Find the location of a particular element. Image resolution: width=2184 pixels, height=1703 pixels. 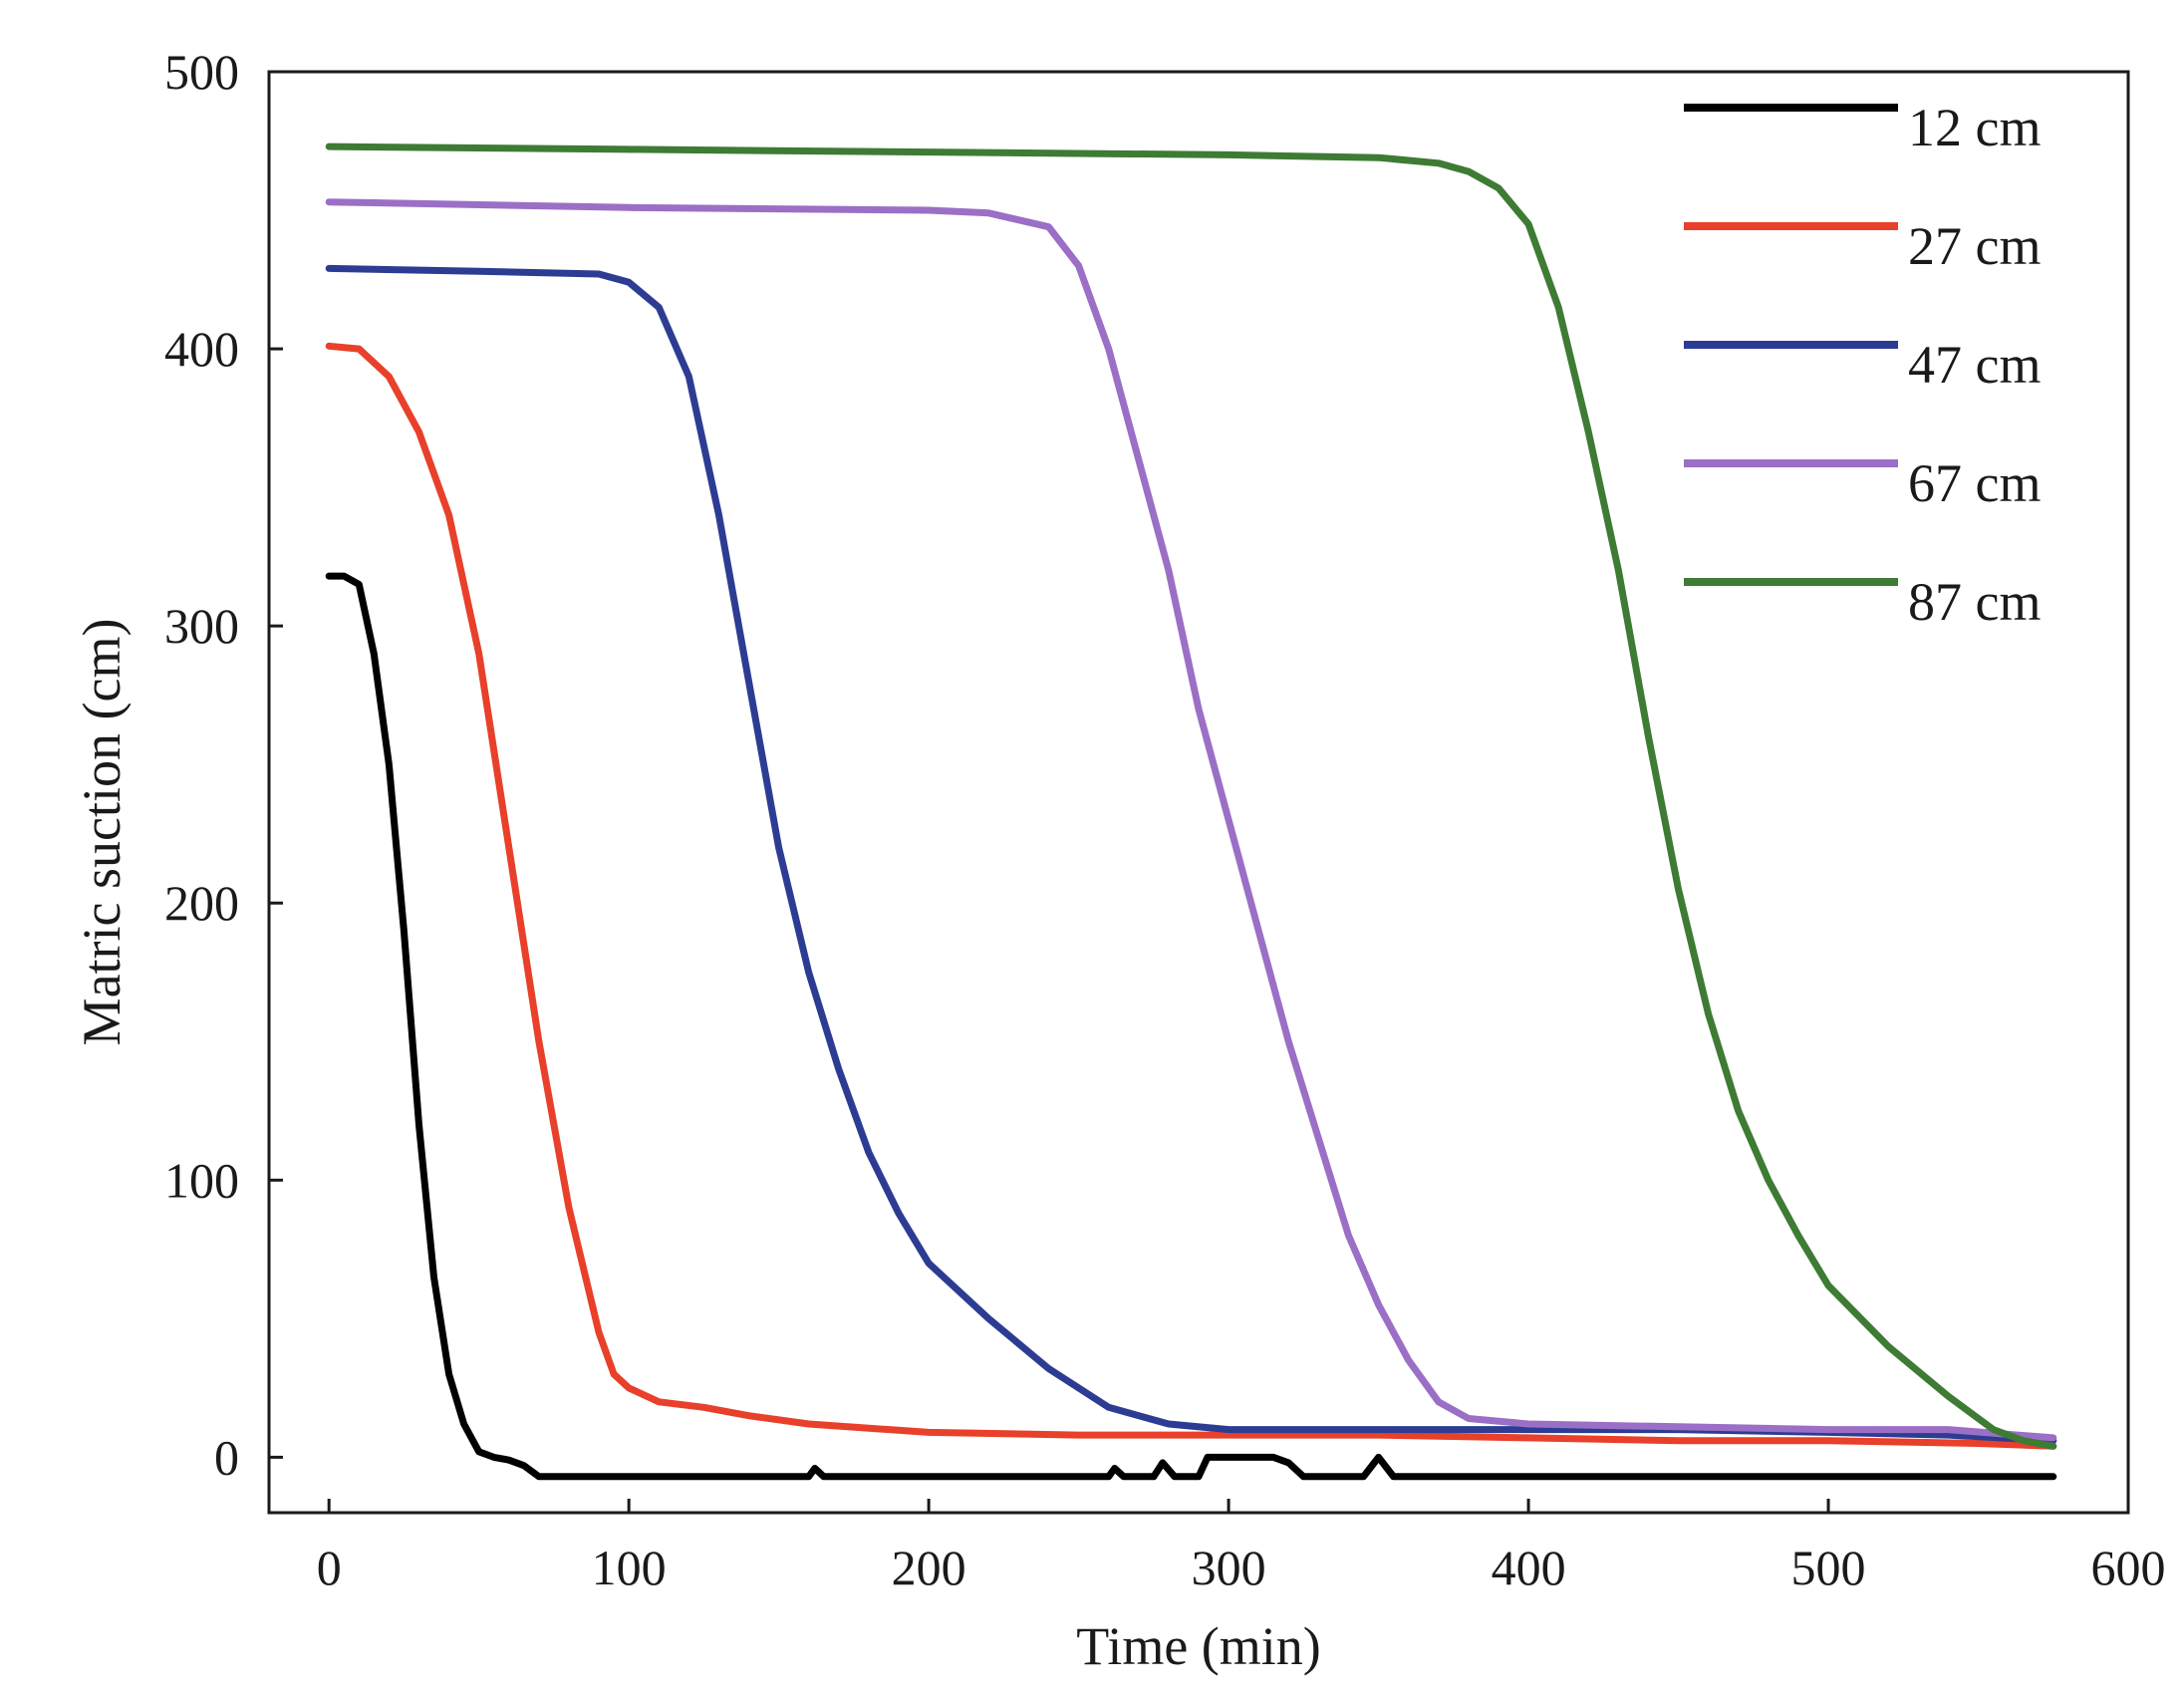

x-tick-label: 300 is located at coordinates (1229, 1567).